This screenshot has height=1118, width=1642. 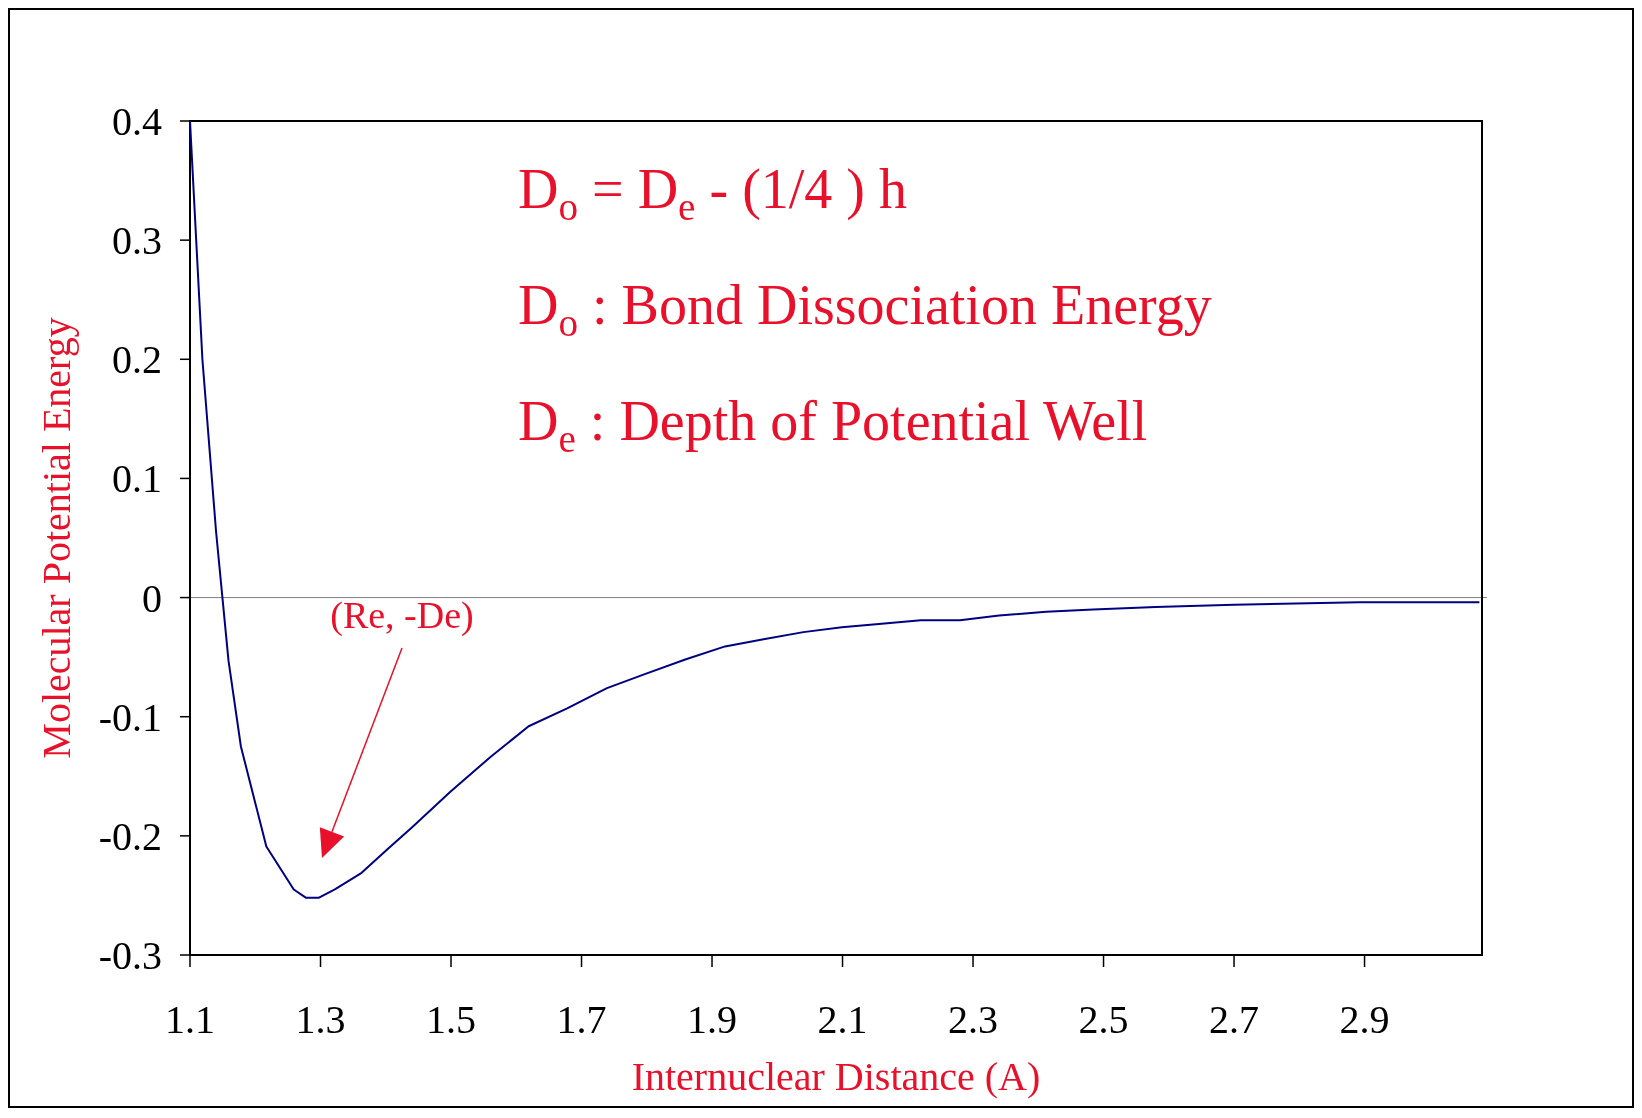 I want to click on x-tick-label: 1.9, so click(x=712, y=1019).